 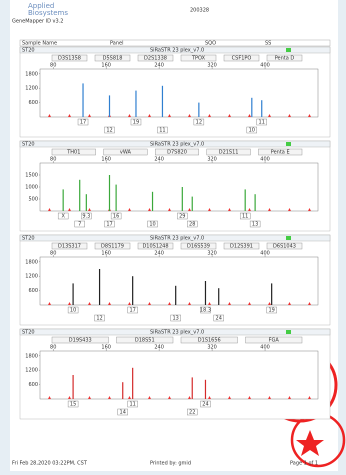 What do you see at coordinates (280, 153) in the screenshot?
I see `marker-name: Penta E` at bounding box center [280, 153].